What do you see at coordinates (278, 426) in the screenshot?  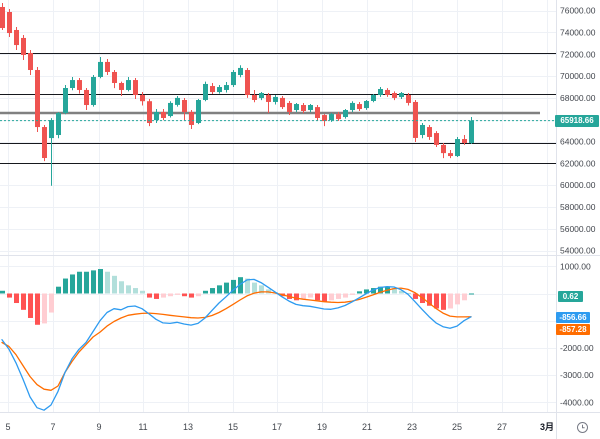 I see `time-axis` at bounding box center [278, 426].